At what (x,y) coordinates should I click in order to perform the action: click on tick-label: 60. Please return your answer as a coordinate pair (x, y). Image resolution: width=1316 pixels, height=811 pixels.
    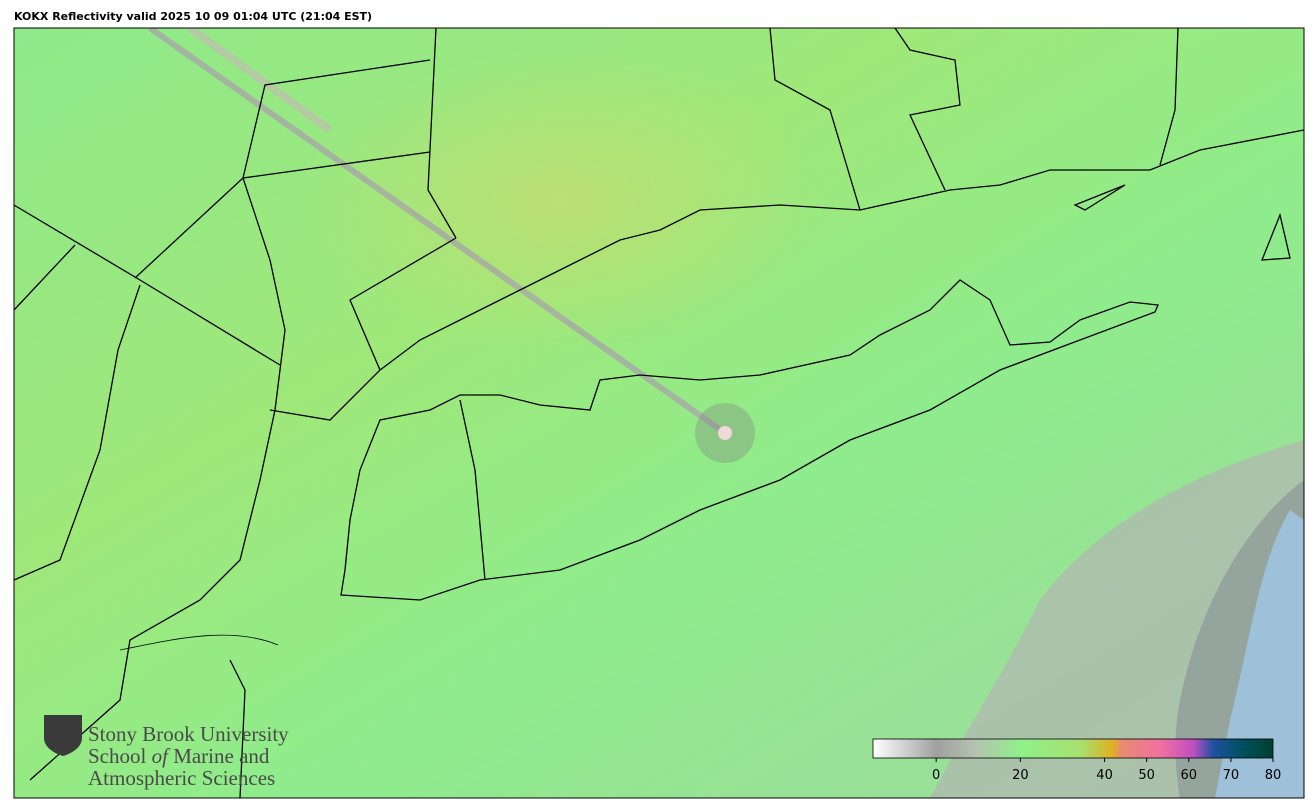
    Looking at the image, I should click on (1189, 775).